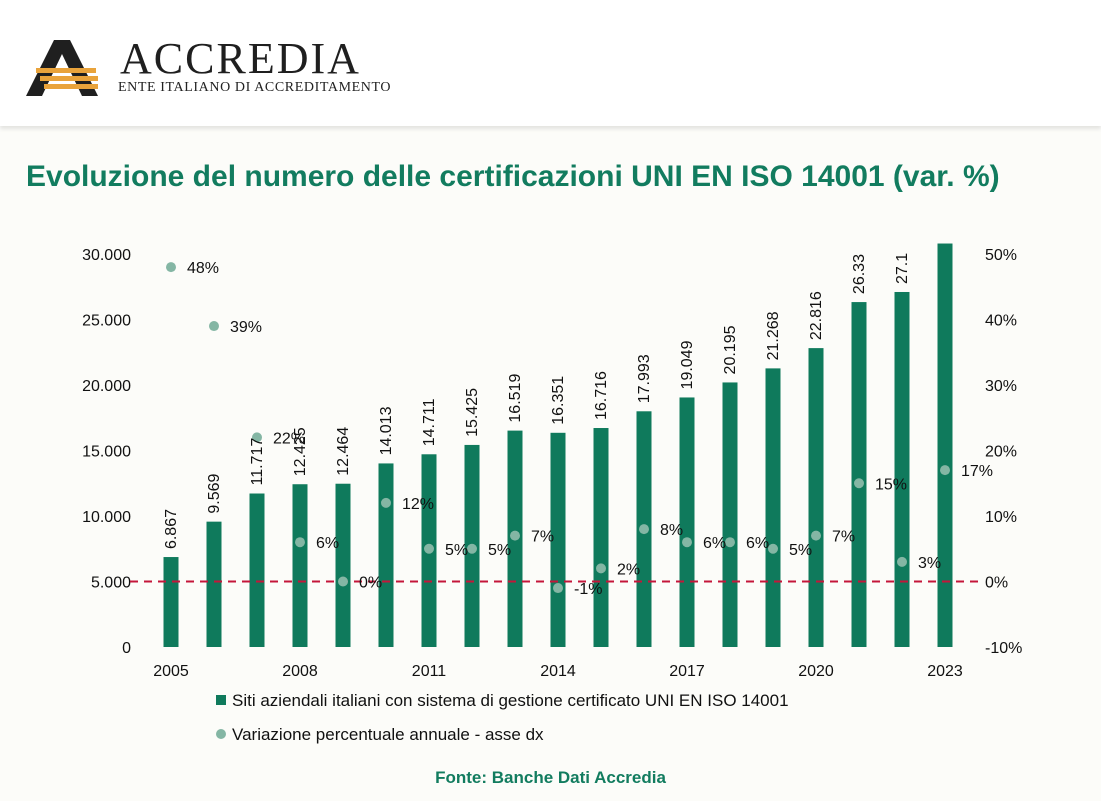 The height and width of the screenshot is (801, 1101). Describe the element at coordinates (515, 398) in the screenshot. I see `bar-value-label: 16.519` at that location.